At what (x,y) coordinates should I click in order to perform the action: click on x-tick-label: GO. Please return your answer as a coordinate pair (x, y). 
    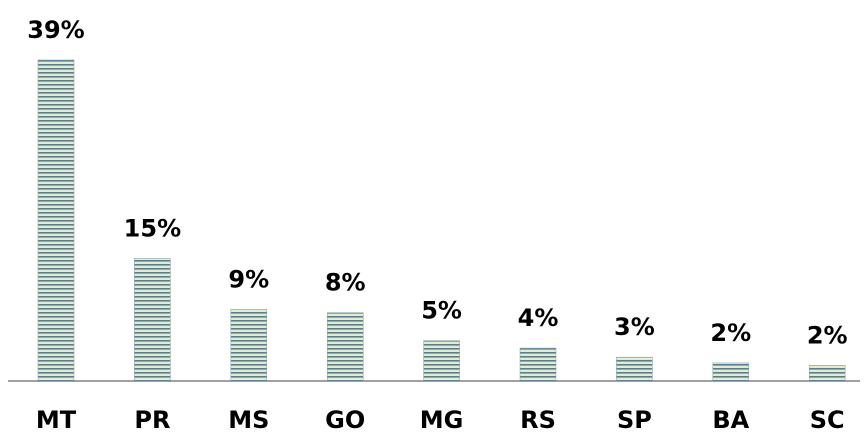
    Looking at the image, I should click on (345, 420).